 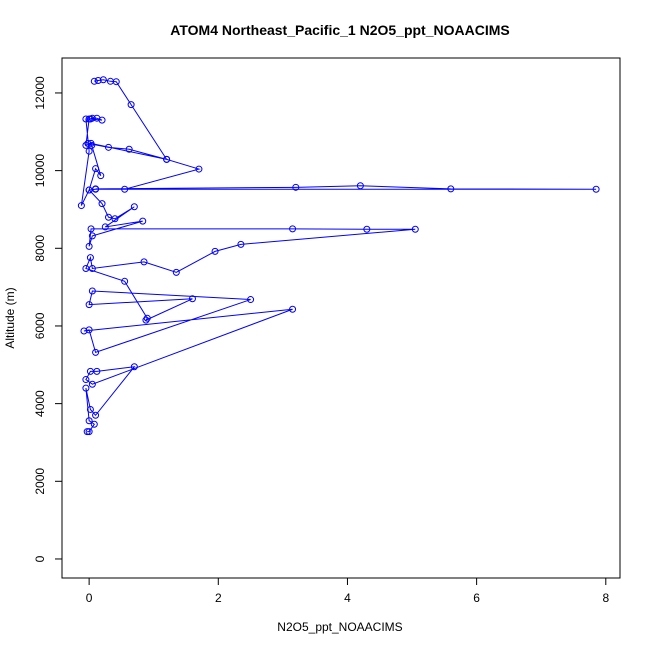 I want to click on x-tick-label: 8, so click(x=605, y=598).